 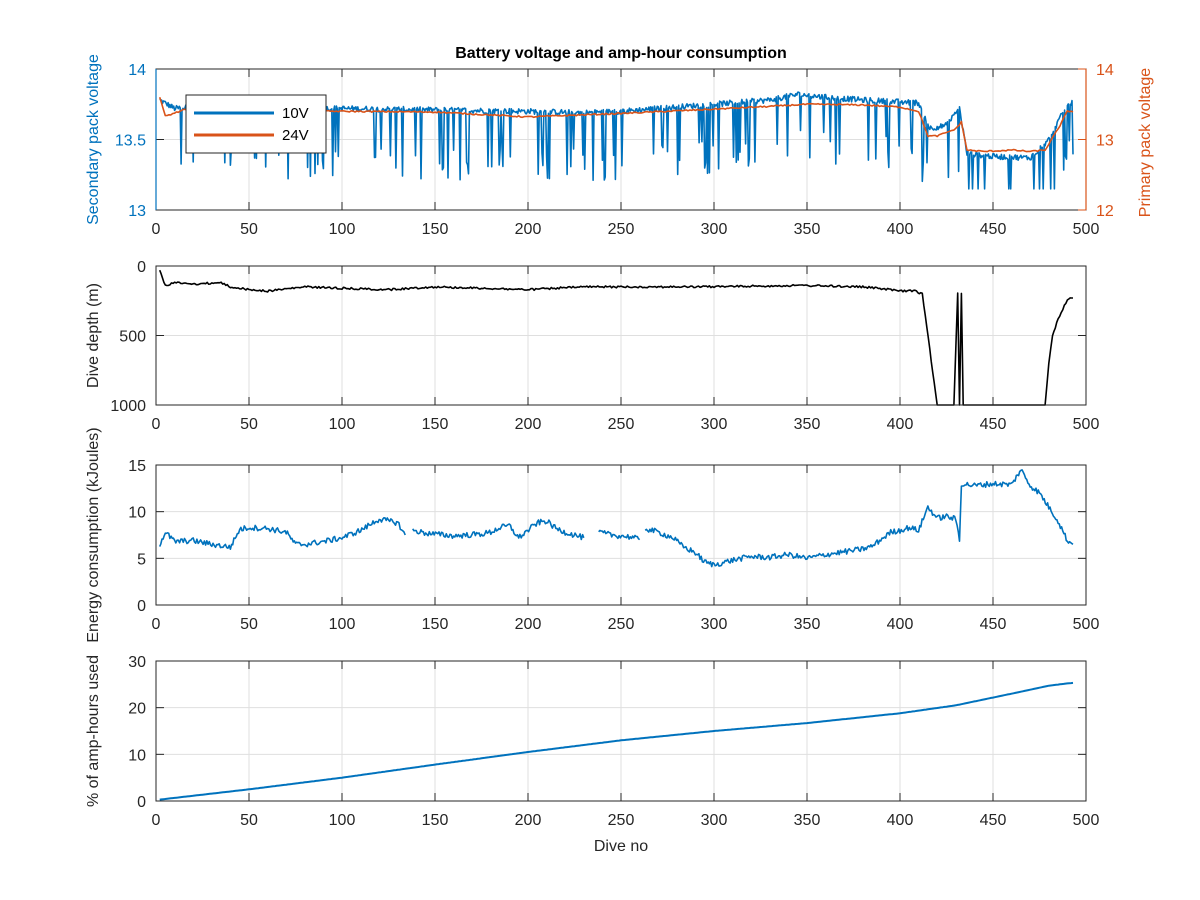 I want to click on legend-entry: 10V, so click(x=295, y=113).